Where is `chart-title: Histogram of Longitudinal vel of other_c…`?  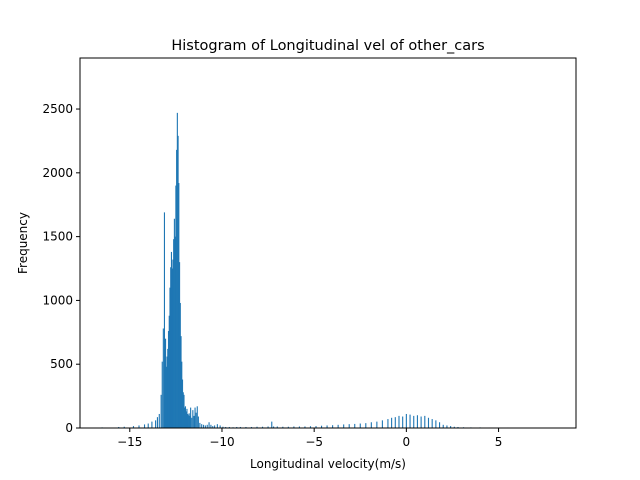
chart-title: Histogram of Longitudinal vel of other_c… is located at coordinates (327, 46).